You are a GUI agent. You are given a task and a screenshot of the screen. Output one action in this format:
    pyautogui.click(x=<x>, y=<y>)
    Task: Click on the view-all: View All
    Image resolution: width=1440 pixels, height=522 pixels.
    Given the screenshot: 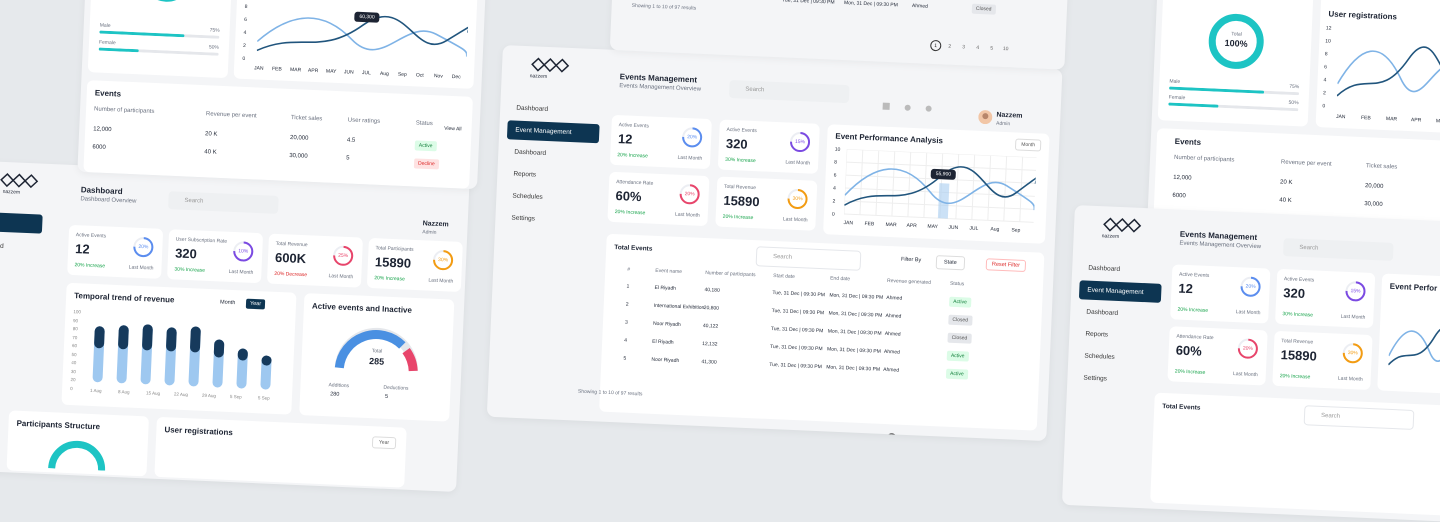 What is the action you would take?
    pyautogui.click(x=453, y=129)
    